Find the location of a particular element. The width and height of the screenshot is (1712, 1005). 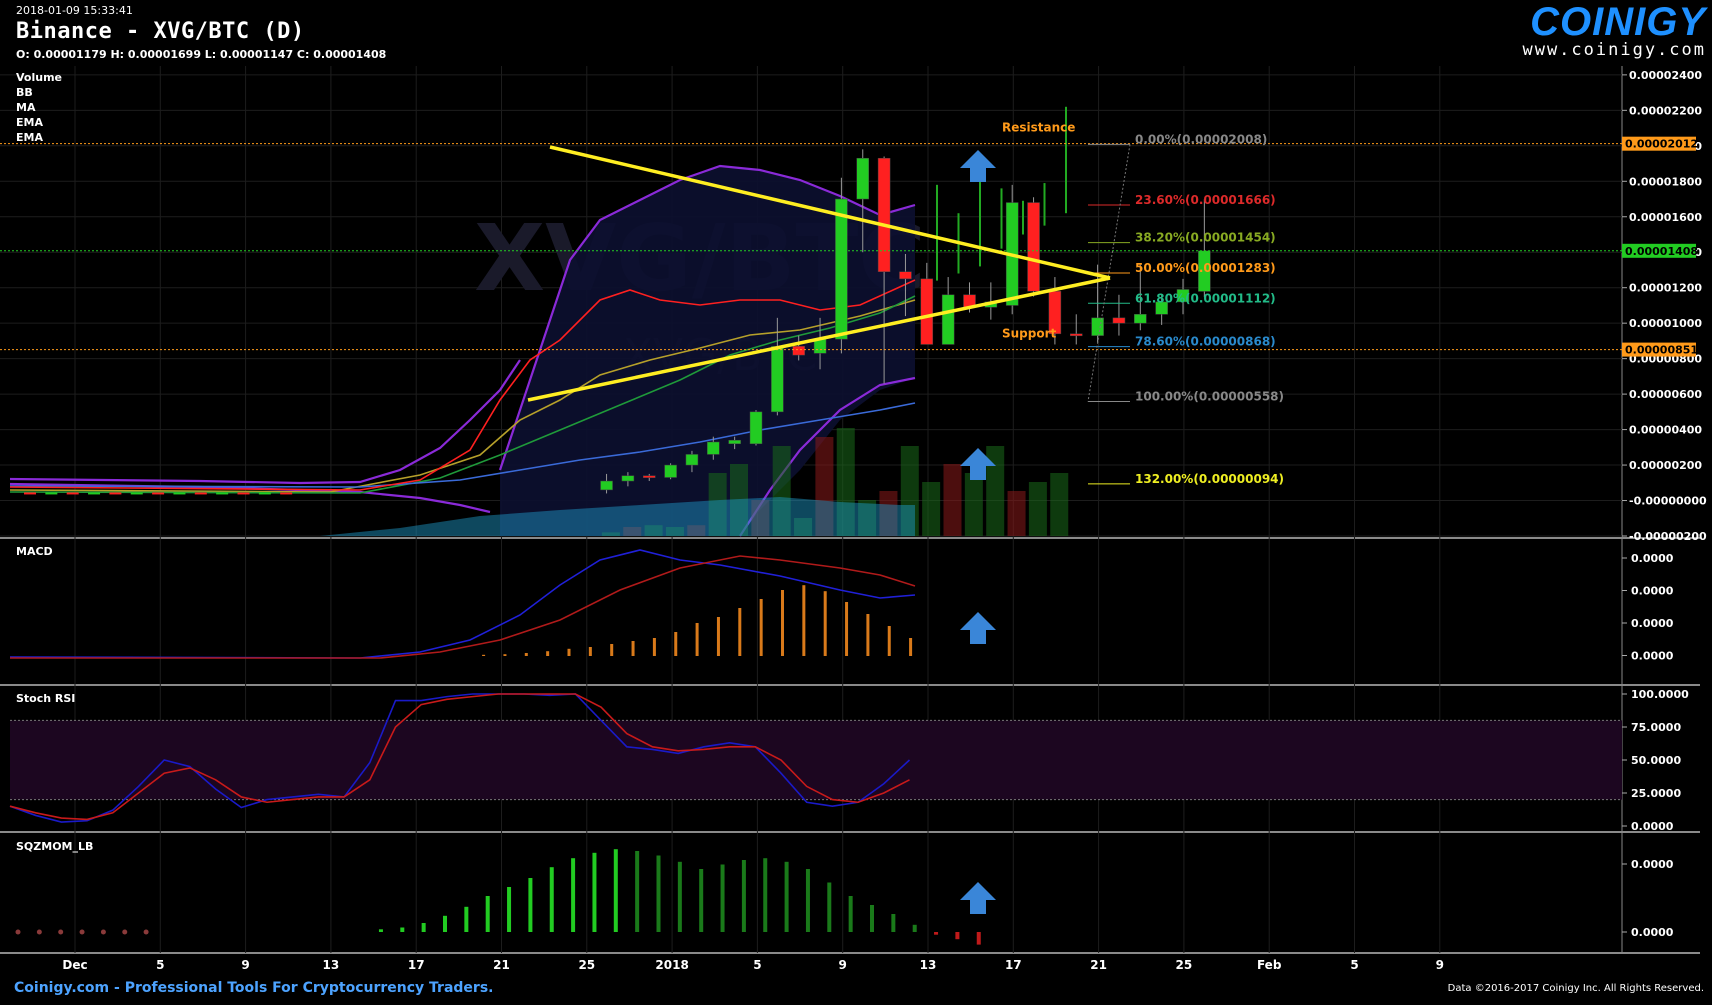

stoch-tick-label: 75.0000 is located at coordinates (1656, 727).